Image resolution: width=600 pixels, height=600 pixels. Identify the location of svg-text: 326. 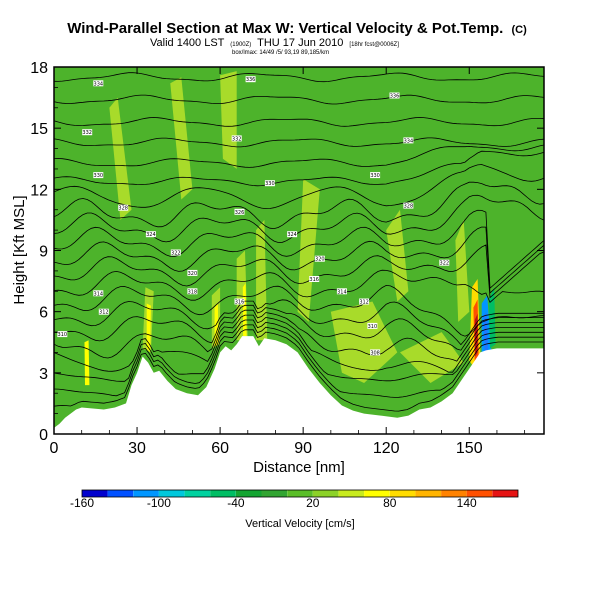
(240, 213).